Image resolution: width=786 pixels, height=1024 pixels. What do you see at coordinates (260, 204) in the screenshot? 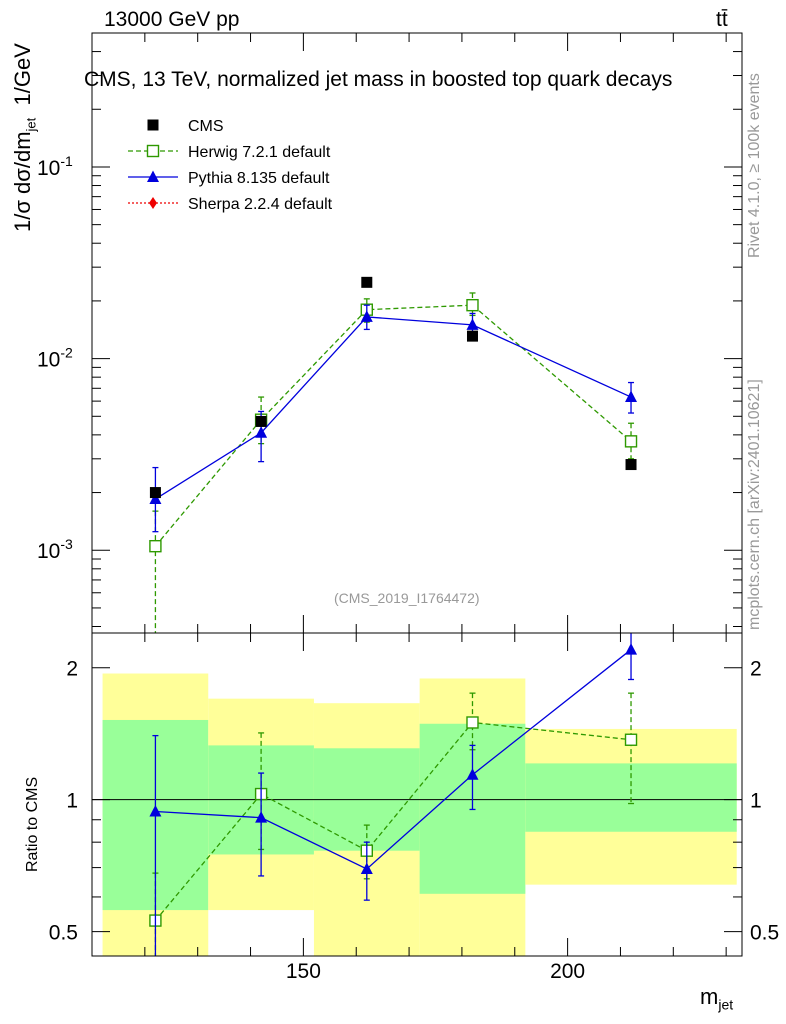
I see `legend-label-sherpa: Sherpa 2.2.4 default` at bounding box center [260, 204].